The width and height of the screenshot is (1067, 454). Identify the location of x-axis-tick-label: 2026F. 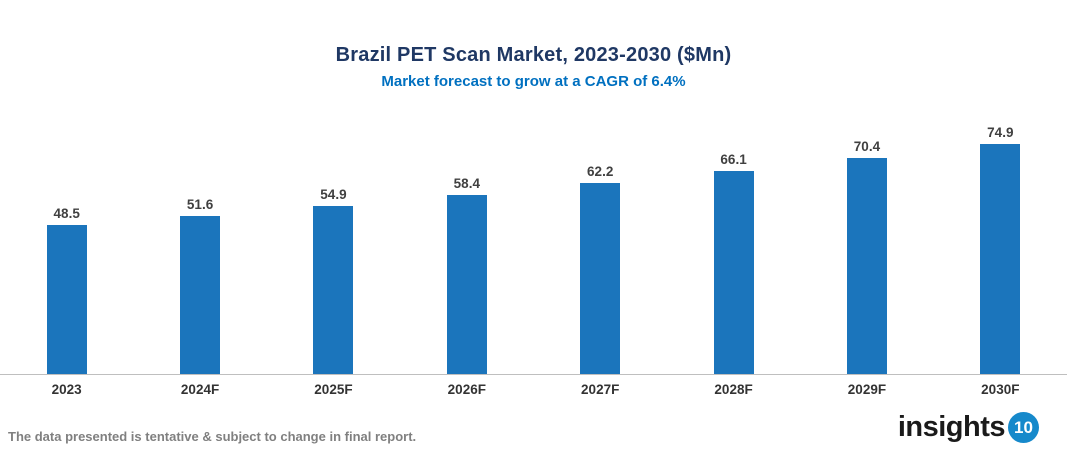
(466, 389).